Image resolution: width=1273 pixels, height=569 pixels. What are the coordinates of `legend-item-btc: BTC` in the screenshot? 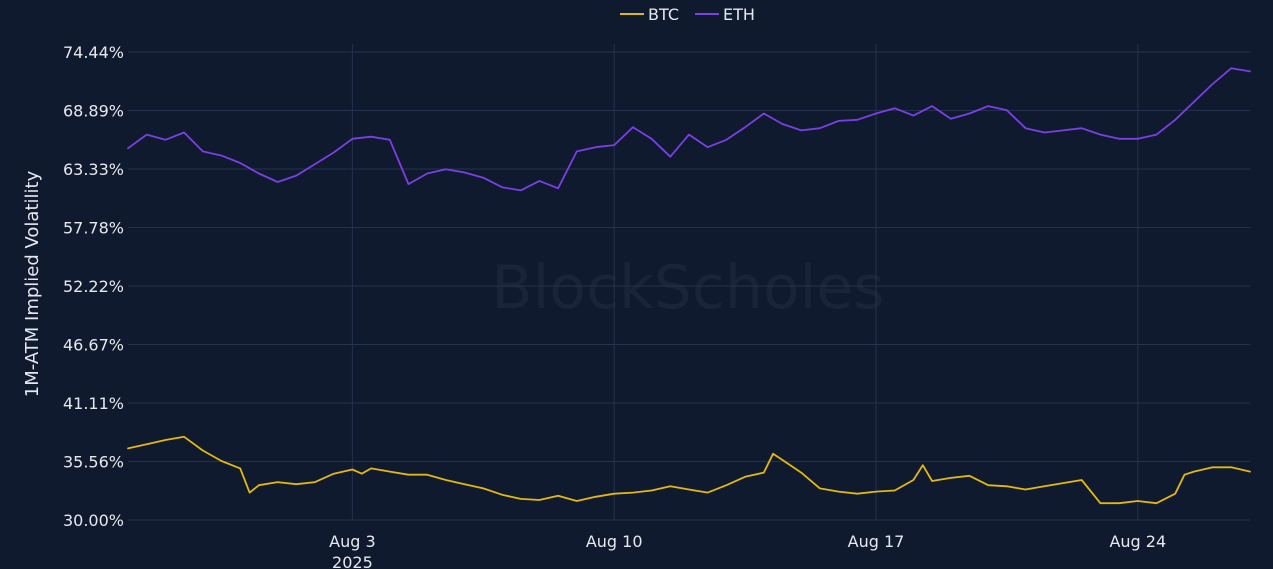 It's located at (649, 14).